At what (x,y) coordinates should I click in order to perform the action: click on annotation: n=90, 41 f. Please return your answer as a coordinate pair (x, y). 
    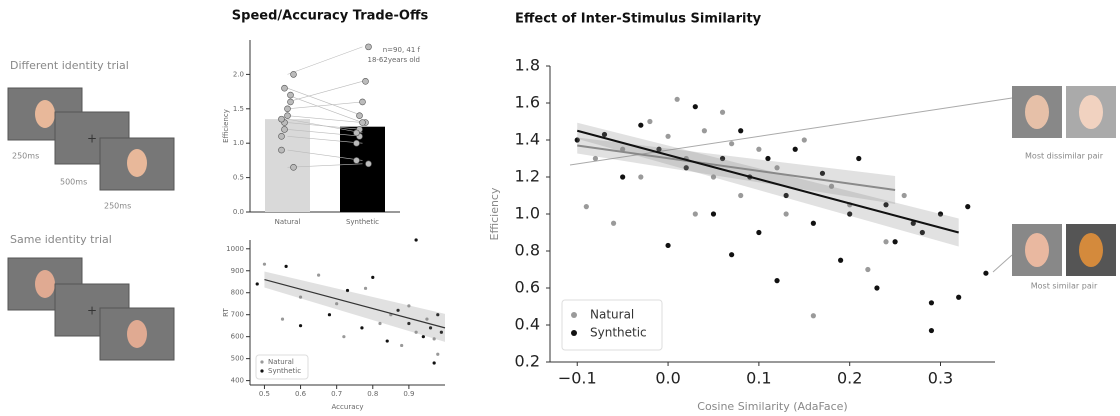
    Looking at the image, I should click on (402, 50).